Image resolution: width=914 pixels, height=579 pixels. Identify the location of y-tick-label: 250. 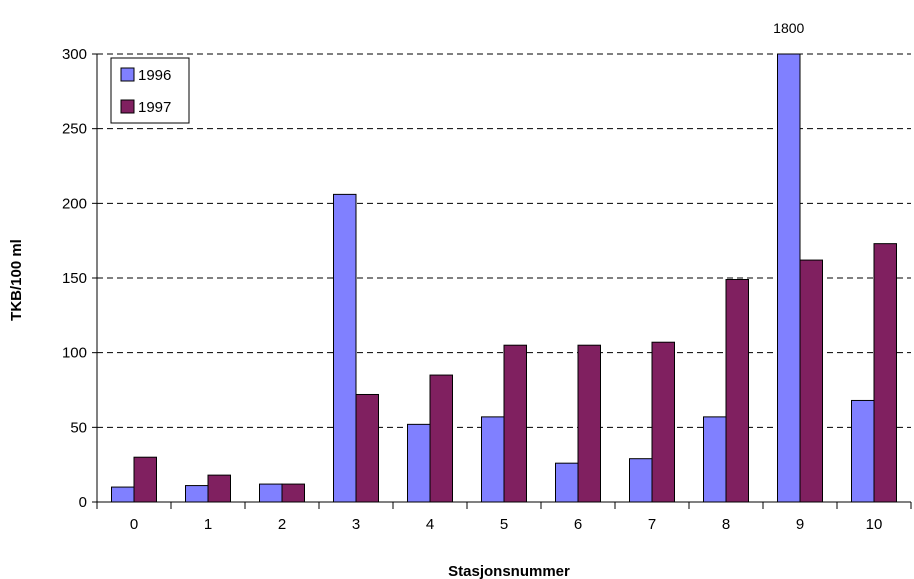
(74, 129).